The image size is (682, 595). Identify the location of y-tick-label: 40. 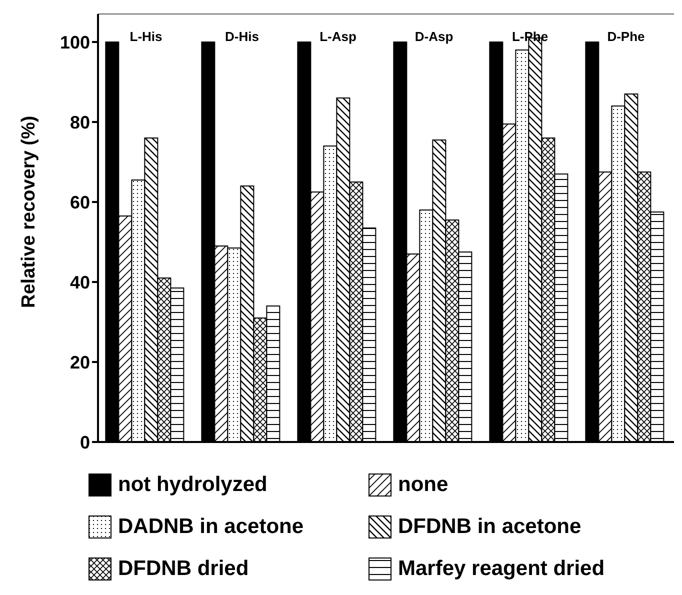
(80, 282).